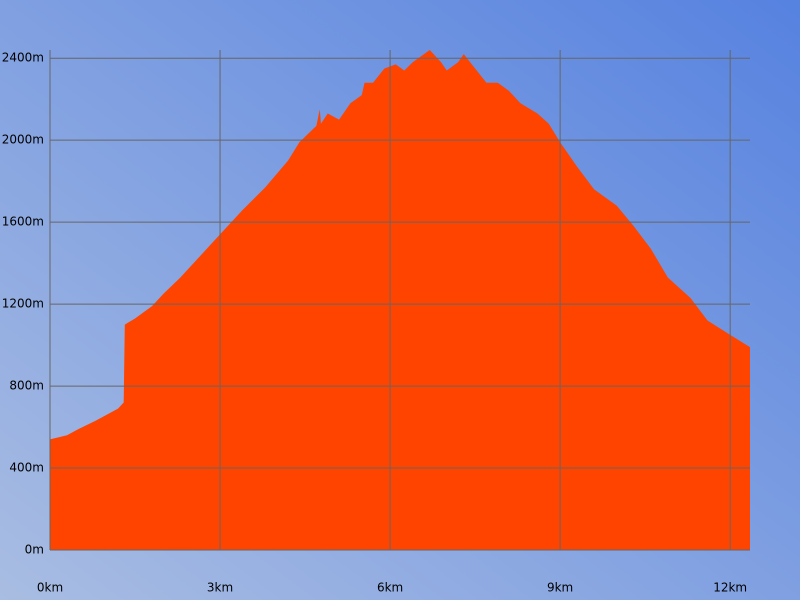 This screenshot has height=604, width=800. Describe the element at coordinates (730, 588) in the screenshot. I see `x-tick-label: 12km` at that location.